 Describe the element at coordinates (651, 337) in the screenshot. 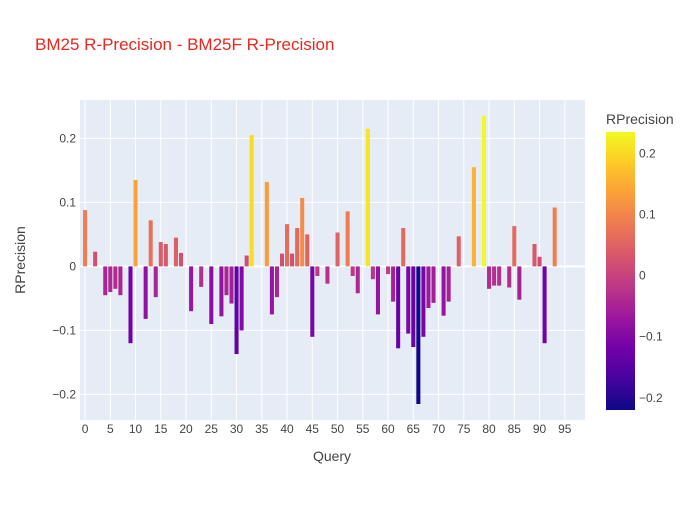

I see `colorbar-tick-label: −0.1` at that location.